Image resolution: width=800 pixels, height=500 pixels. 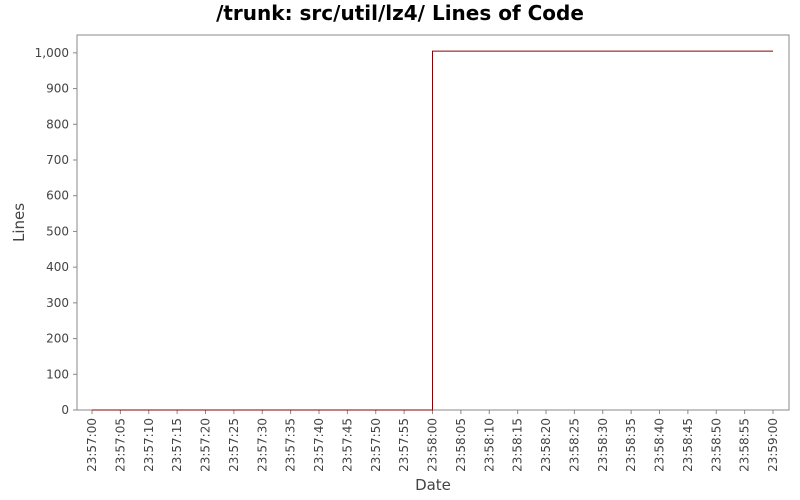 I want to click on x-tick-label: 23:58:35, so click(x=631, y=445).